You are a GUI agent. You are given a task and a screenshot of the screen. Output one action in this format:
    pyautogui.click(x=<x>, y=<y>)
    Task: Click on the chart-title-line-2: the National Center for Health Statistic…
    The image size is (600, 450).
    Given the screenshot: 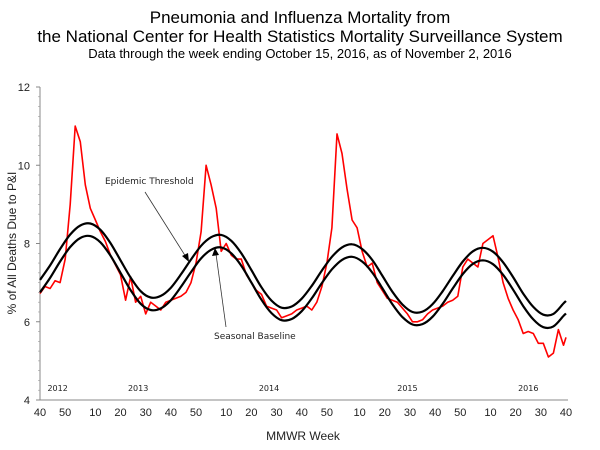 What is the action you would take?
    pyautogui.click(x=299, y=36)
    